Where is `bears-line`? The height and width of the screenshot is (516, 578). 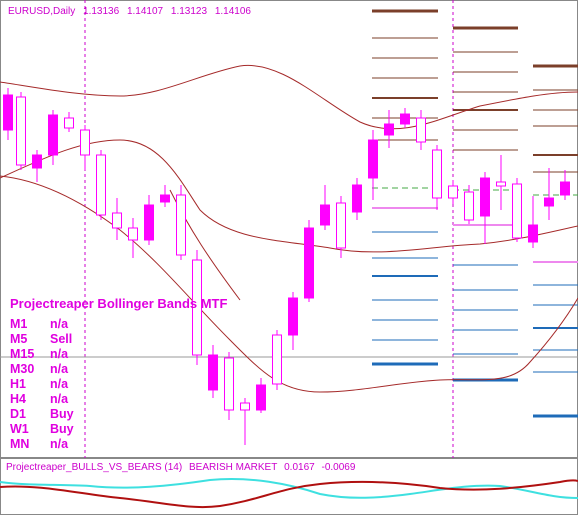 bears-line is located at coordinates (289, 494).